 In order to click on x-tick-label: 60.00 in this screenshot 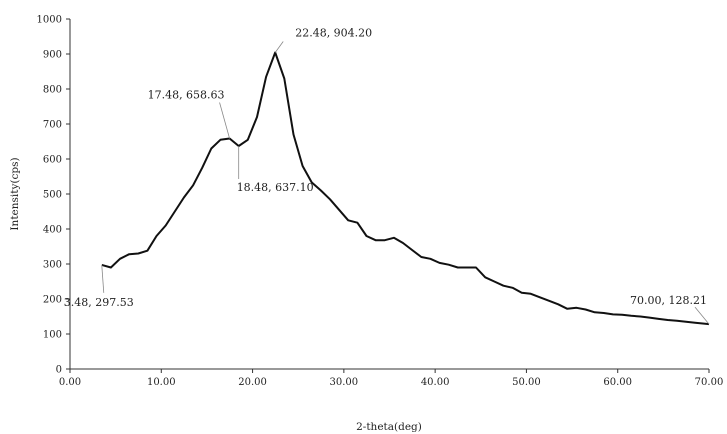, I will do `click(617, 382)`.